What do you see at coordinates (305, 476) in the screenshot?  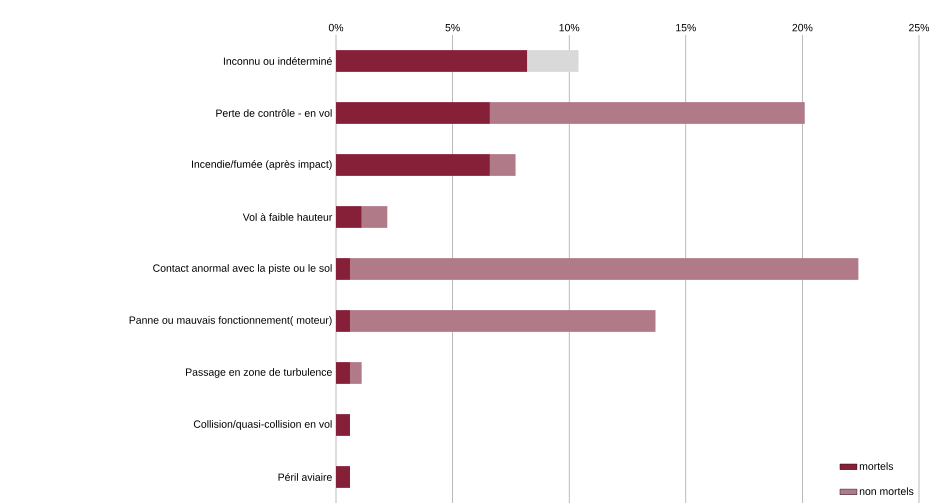 I see `y-tick-label: Péril aviaire` at bounding box center [305, 476].